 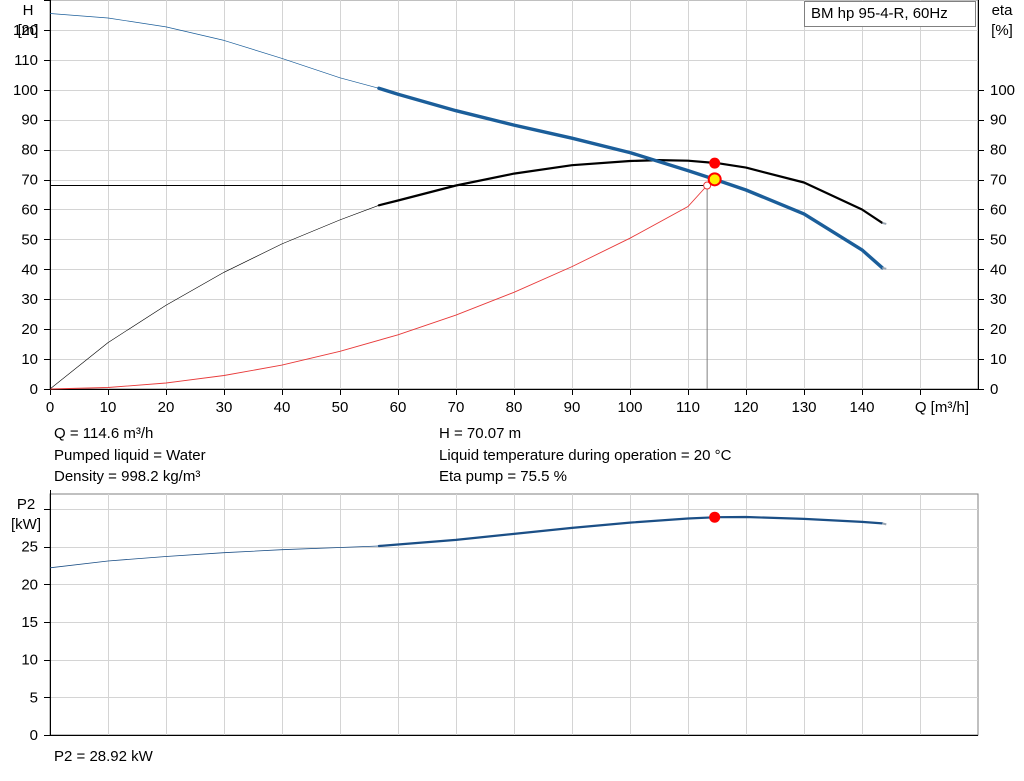 I want to click on head-y-tick-label: 120, so click(x=25, y=30).